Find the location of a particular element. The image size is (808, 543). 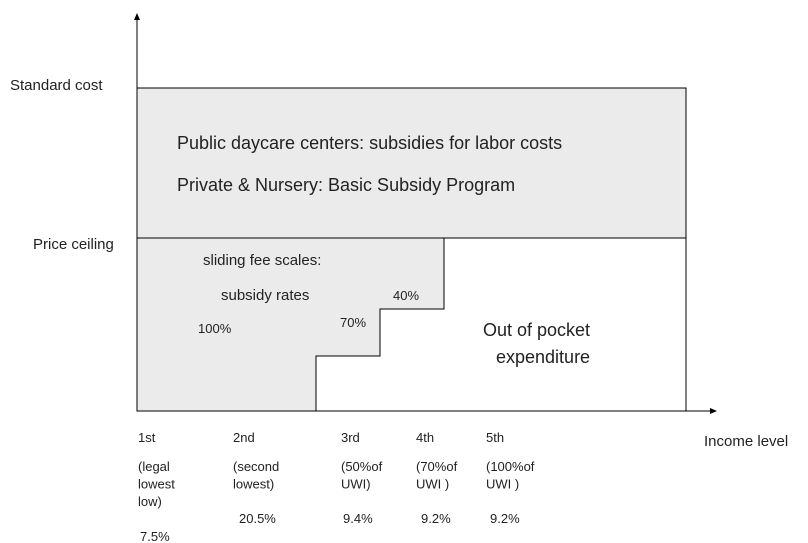

rank: 4th is located at coordinates (425, 437).